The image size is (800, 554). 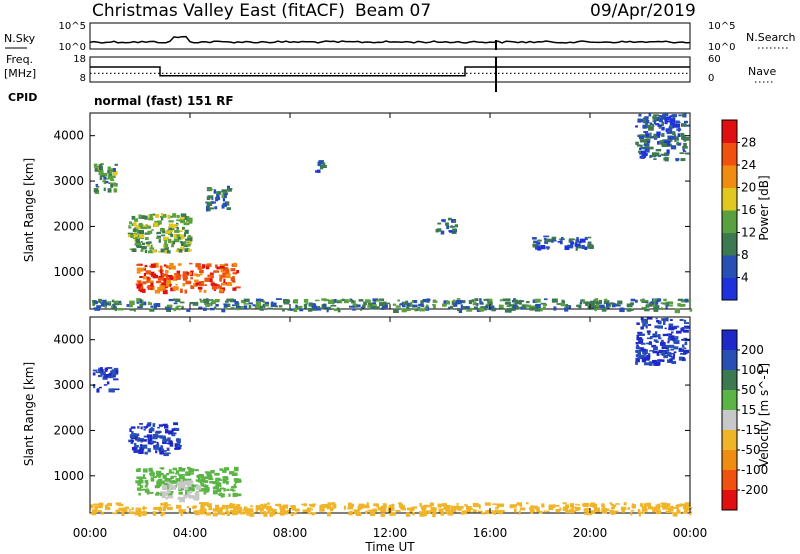 What do you see at coordinates (729, 460) in the screenshot?
I see `velocity-colorbar-segment` at bounding box center [729, 460].